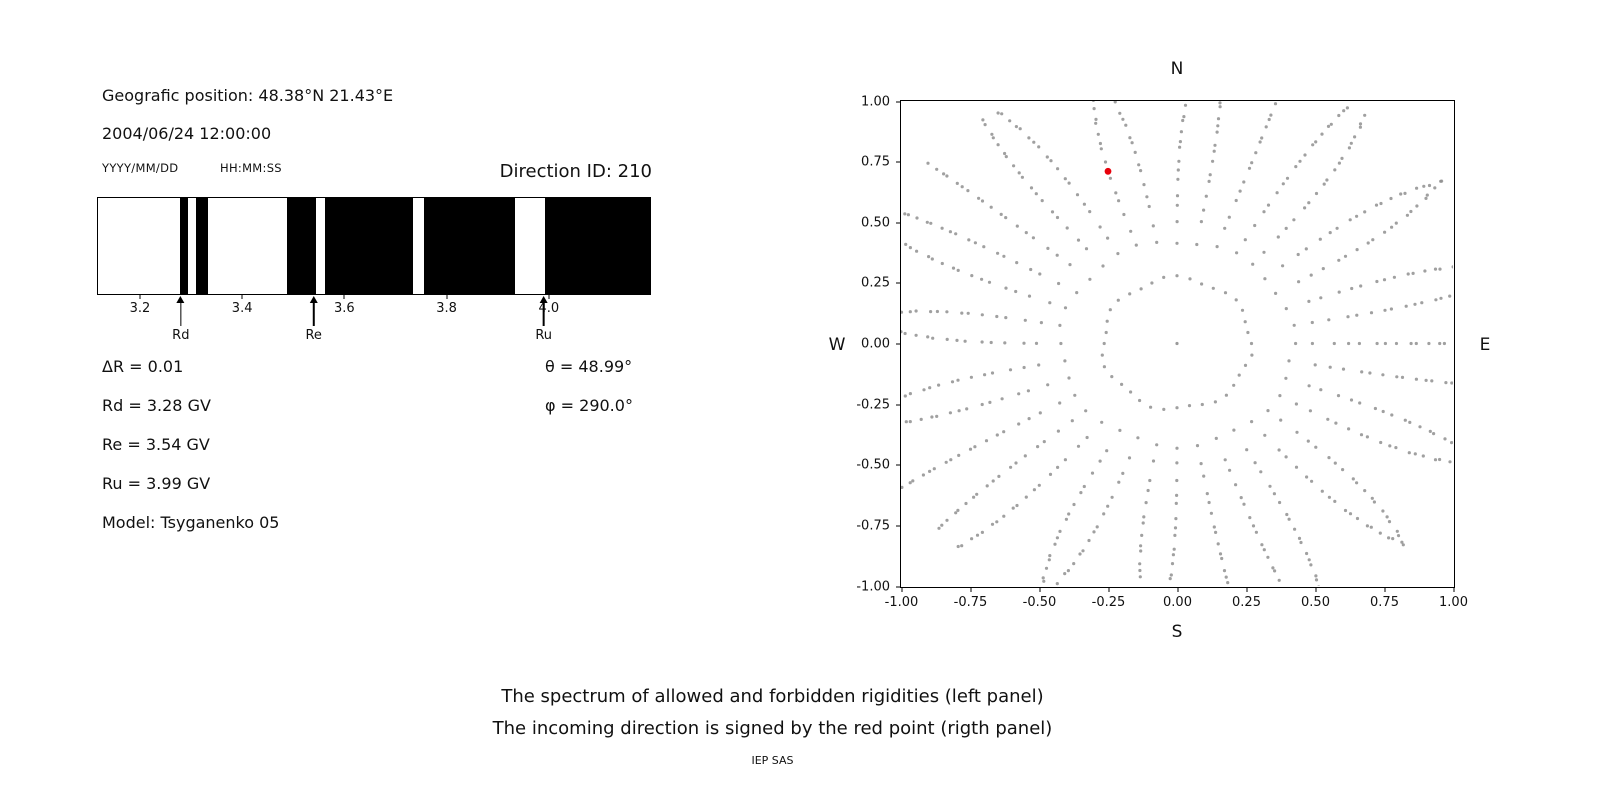 The image size is (1600, 800). Describe the element at coordinates (875, 101) in the screenshot. I see `y-tick-label: 1.00` at that location.